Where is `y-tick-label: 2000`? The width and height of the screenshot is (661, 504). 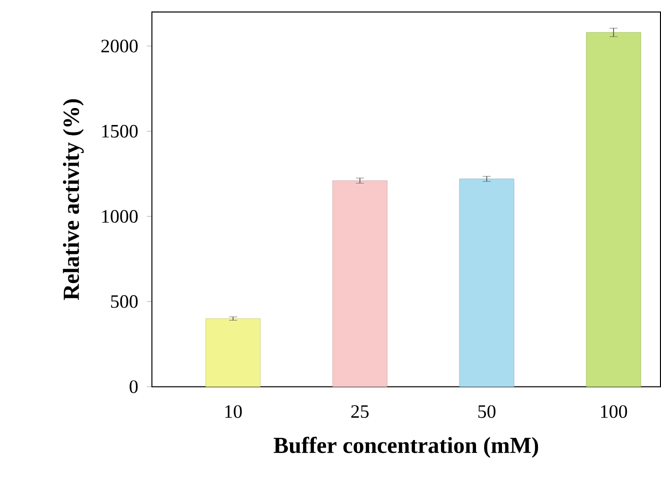
y-tick-label: 2000 is located at coordinates (119, 46).